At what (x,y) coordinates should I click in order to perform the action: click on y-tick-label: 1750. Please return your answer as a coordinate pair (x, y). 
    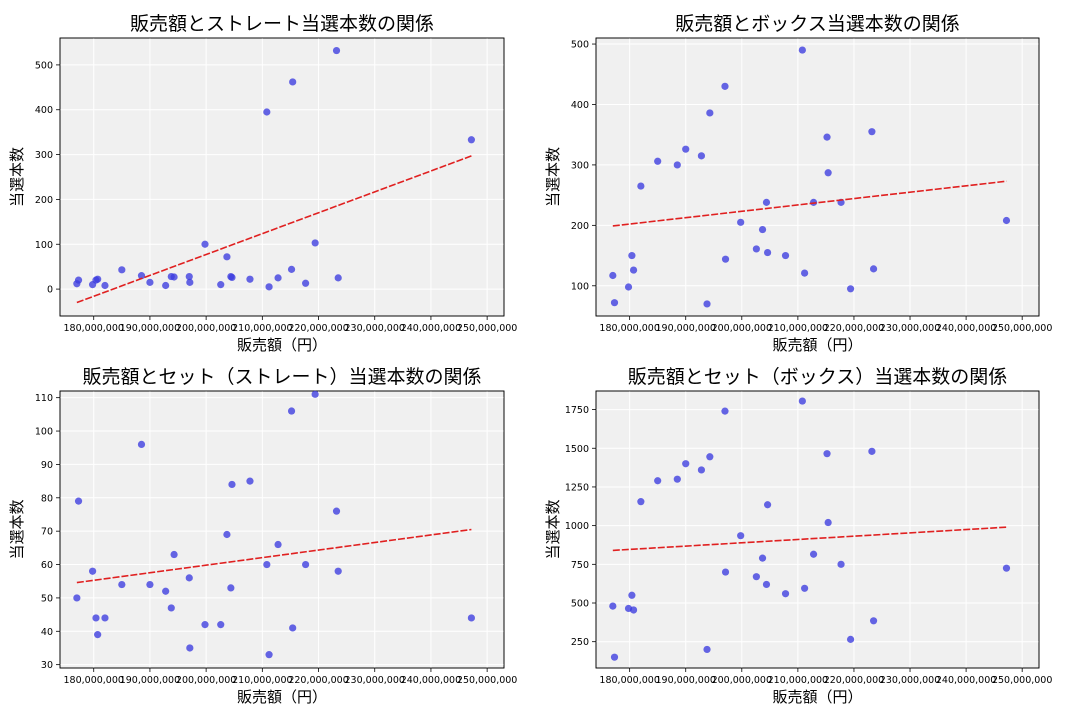
    Looking at the image, I should click on (577, 410).